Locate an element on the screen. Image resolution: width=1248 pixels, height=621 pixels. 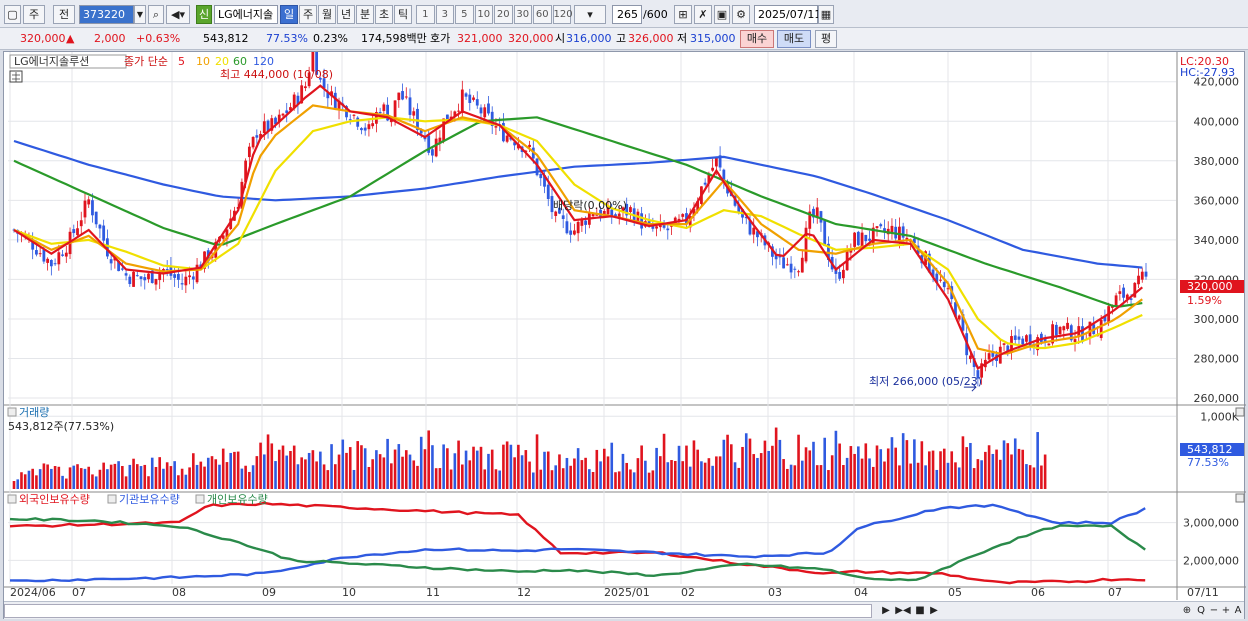
max-price-note: 최고 444,000 (10/08) is located at coordinates (276, 74).